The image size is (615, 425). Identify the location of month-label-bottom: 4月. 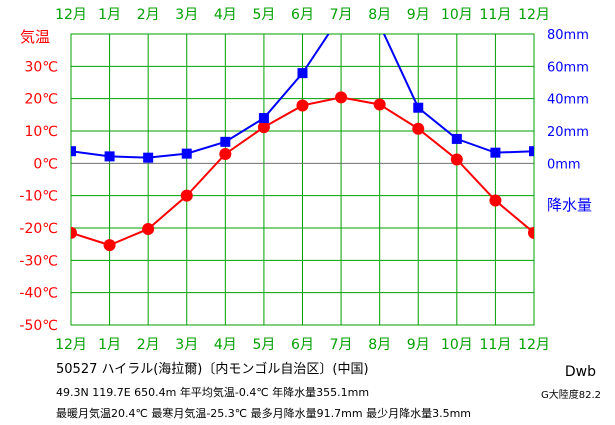
(225, 345).